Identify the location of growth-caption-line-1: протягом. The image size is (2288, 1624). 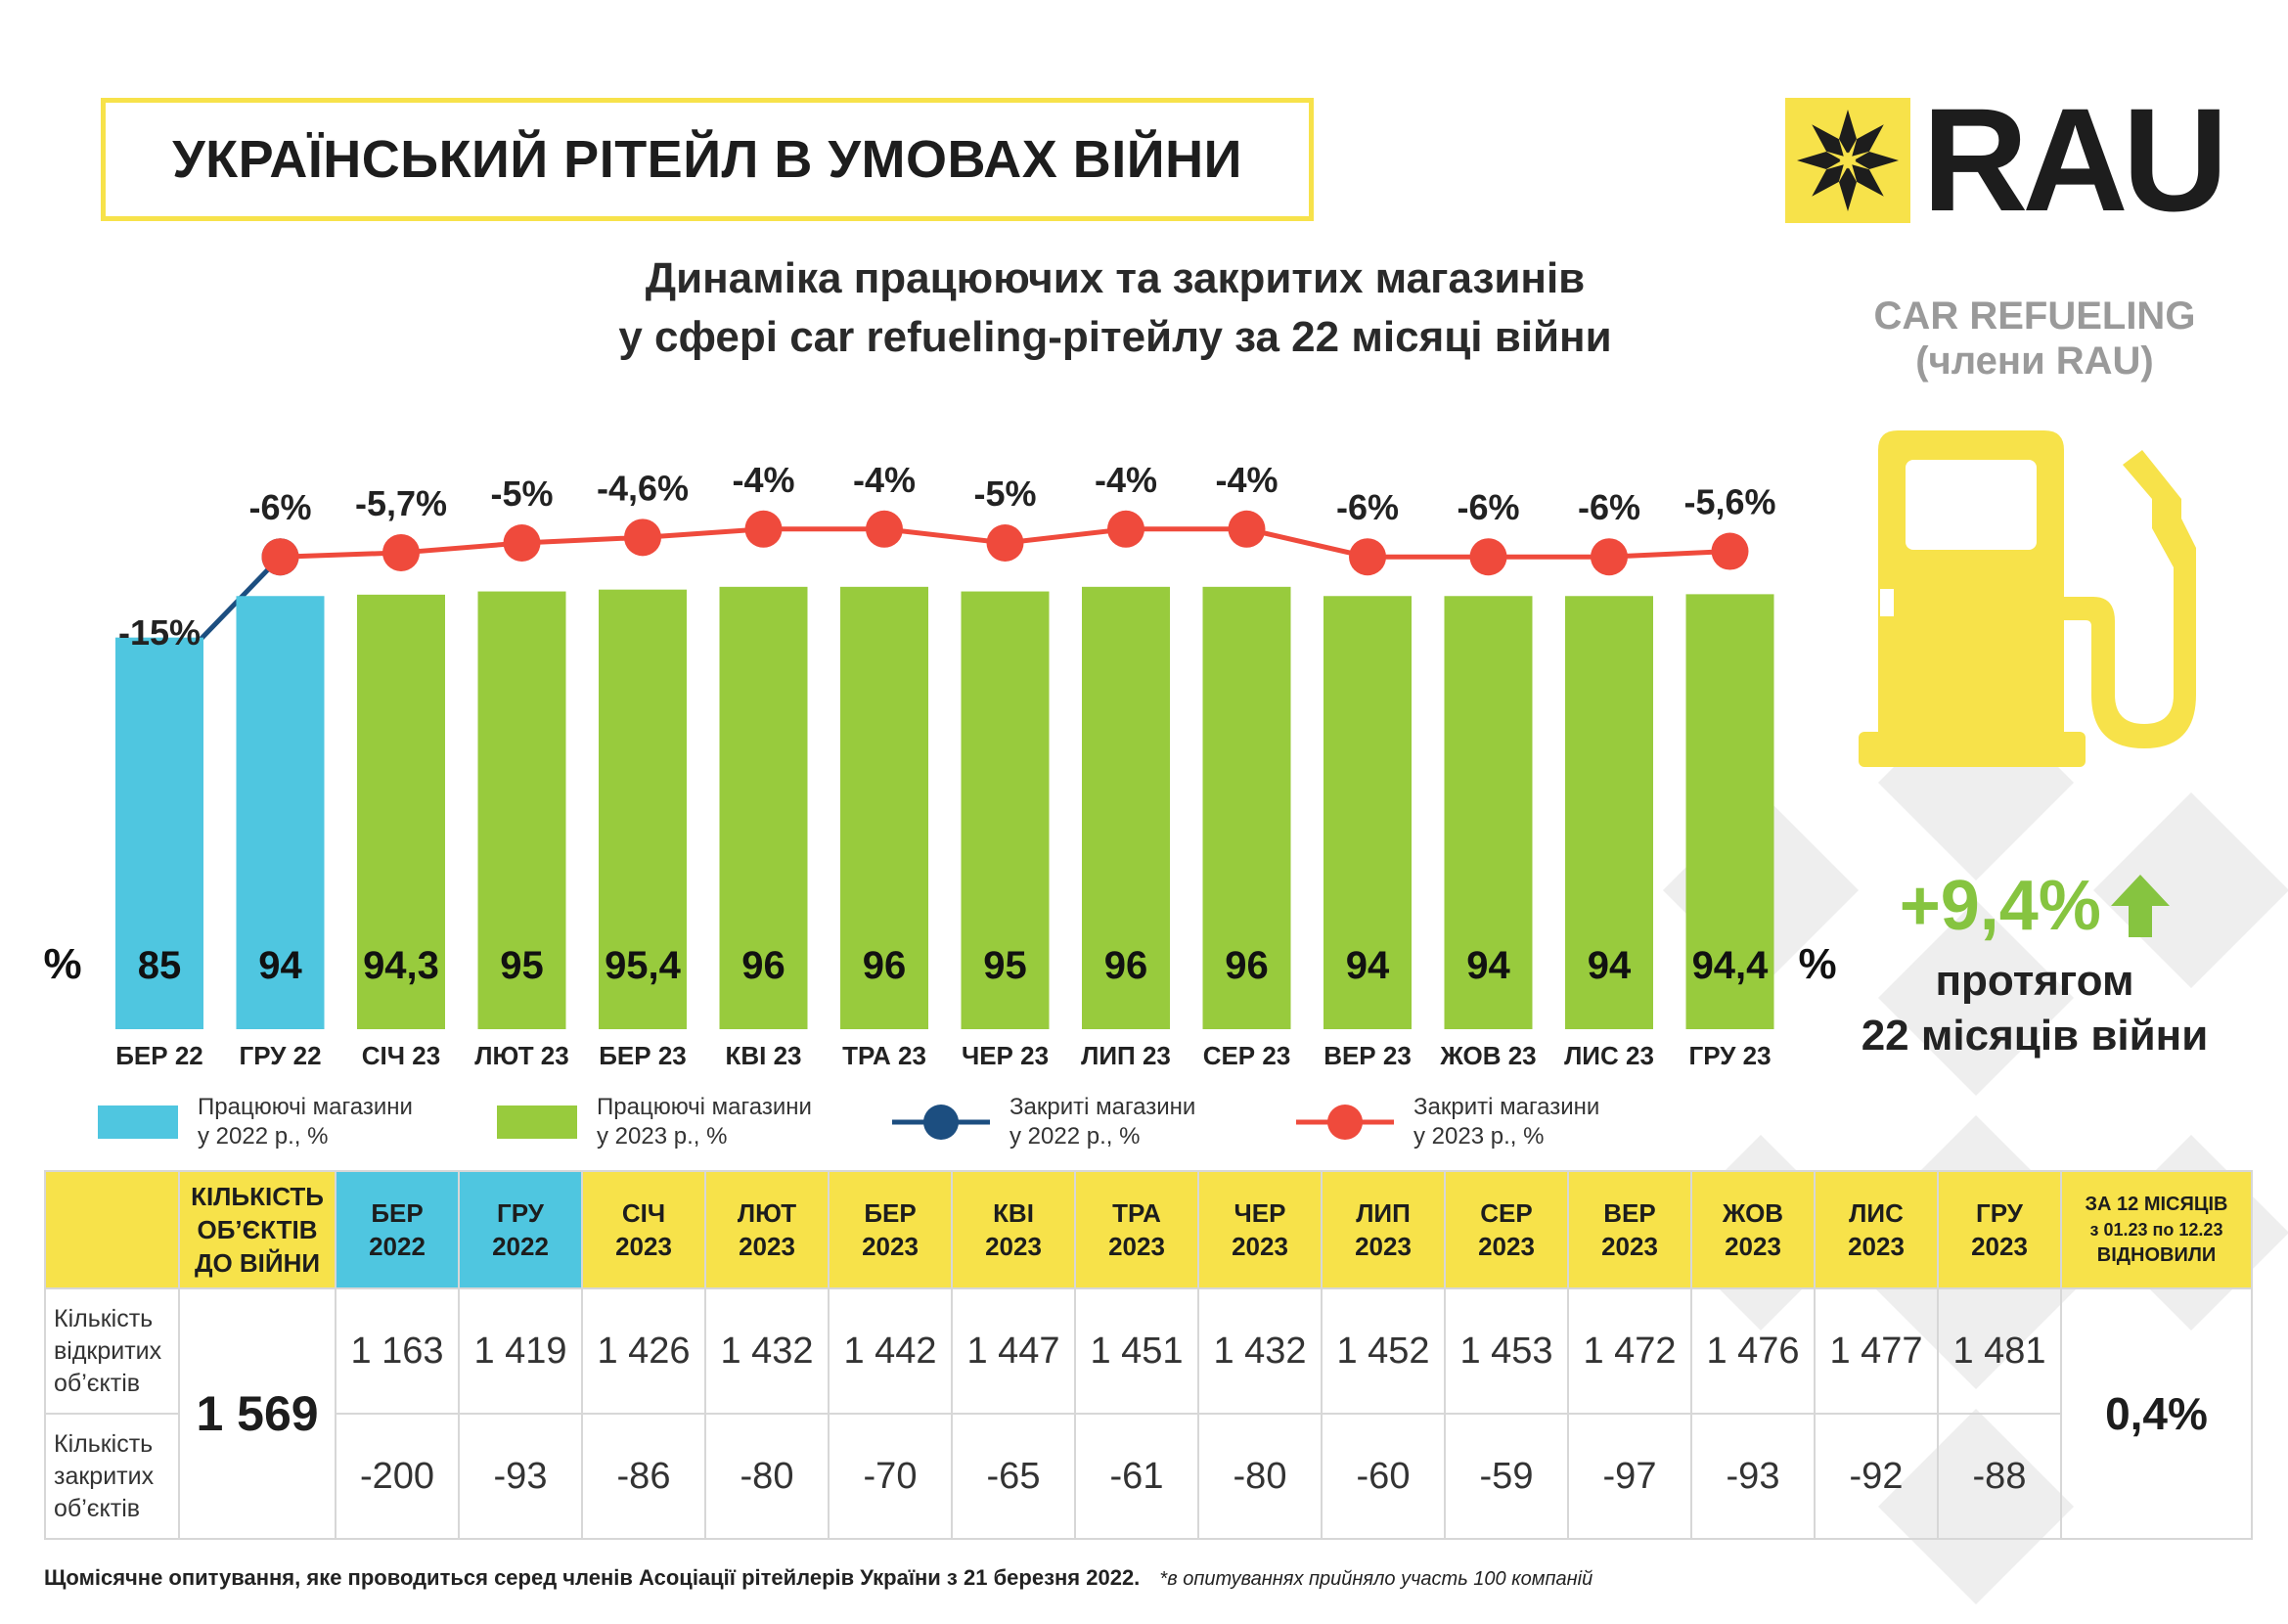
(2034, 981).